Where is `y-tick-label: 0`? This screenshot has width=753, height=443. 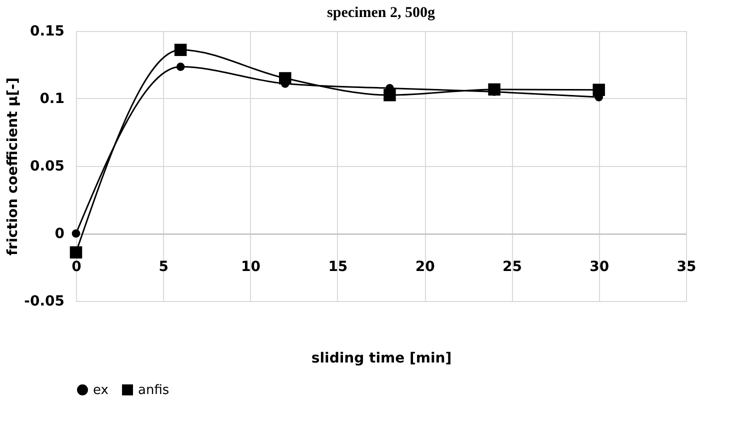
y-tick-label: 0 is located at coordinates (59, 234).